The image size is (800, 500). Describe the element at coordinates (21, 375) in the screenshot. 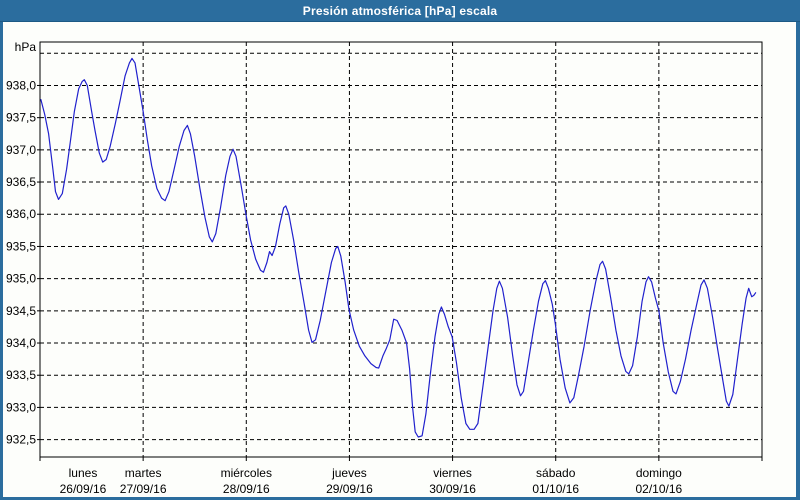

I see `y-tick-label: 933,5` at that location.